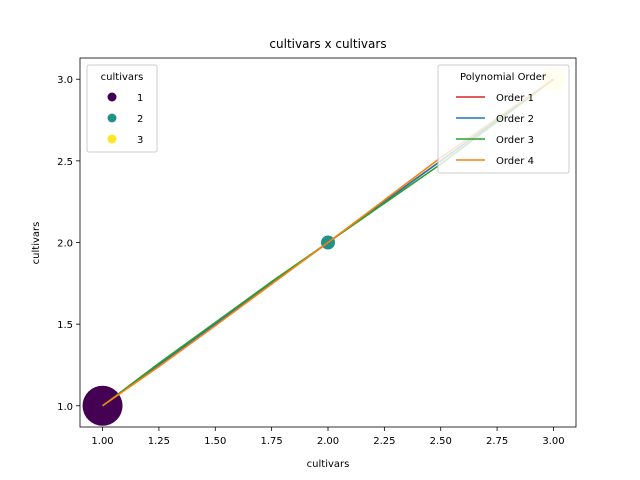 This screenshot has width=640, height=480. What do you see at coordinates (159, 441) in the screenshot?
I see `x-tick-label: 1.25` at bounding box center [159, 441].